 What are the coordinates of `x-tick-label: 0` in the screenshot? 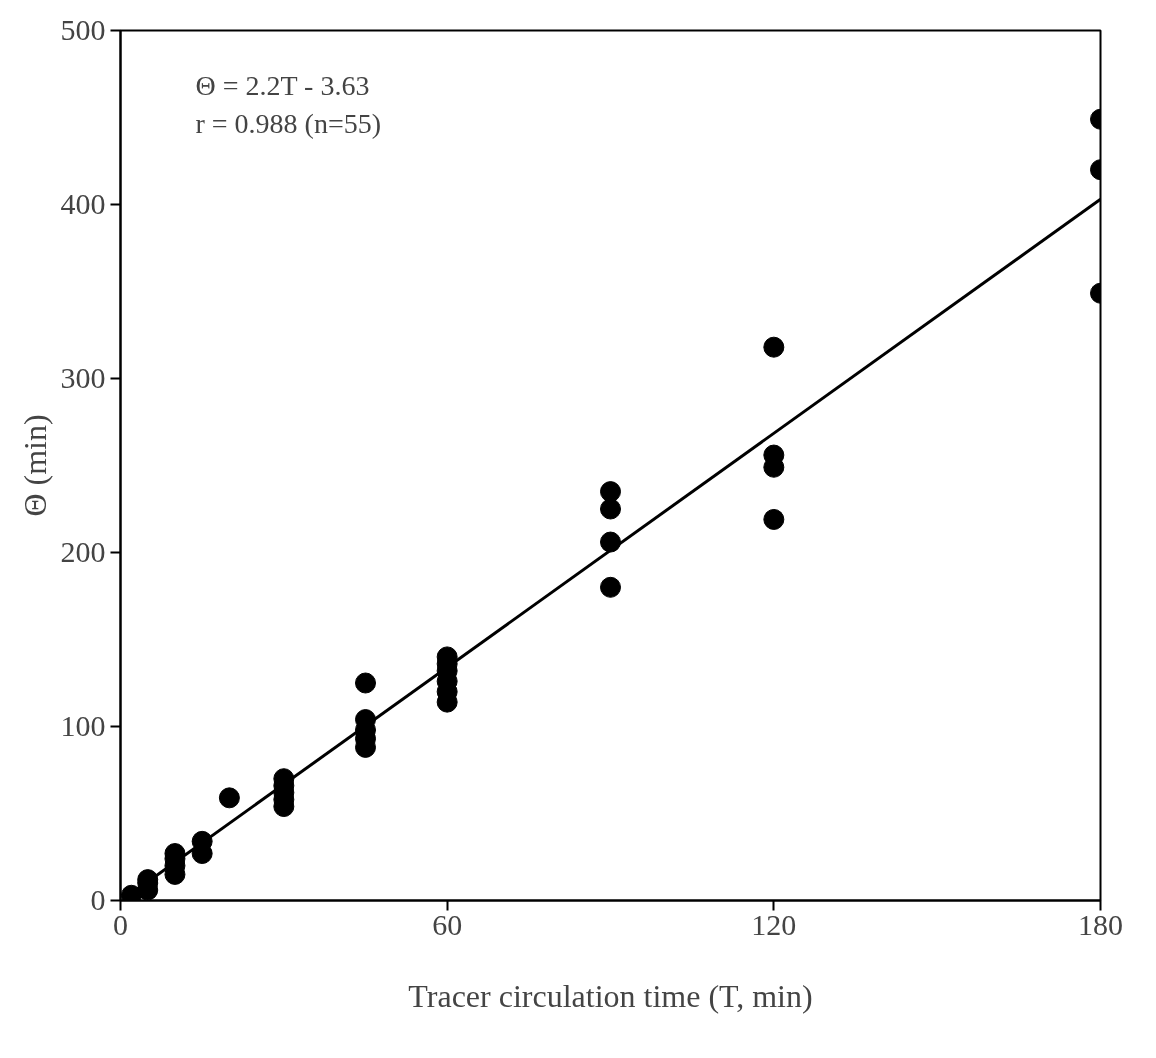 It's located at (120, 924).